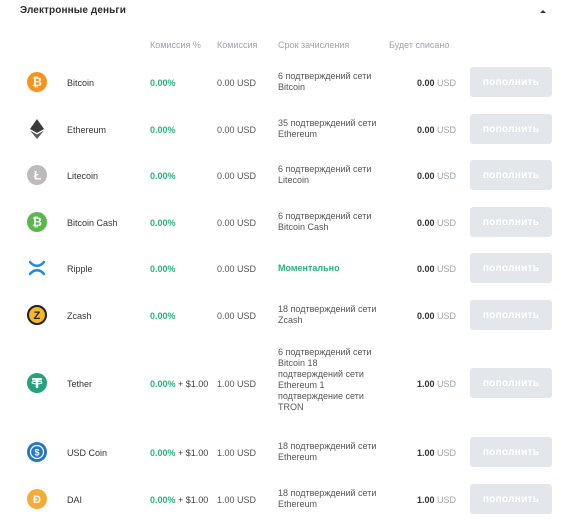 The image size is (570, 520). Describe the element at coordinates (237, 45) in the screenshot. I see `column-header-fee: Комиссия` at that location.